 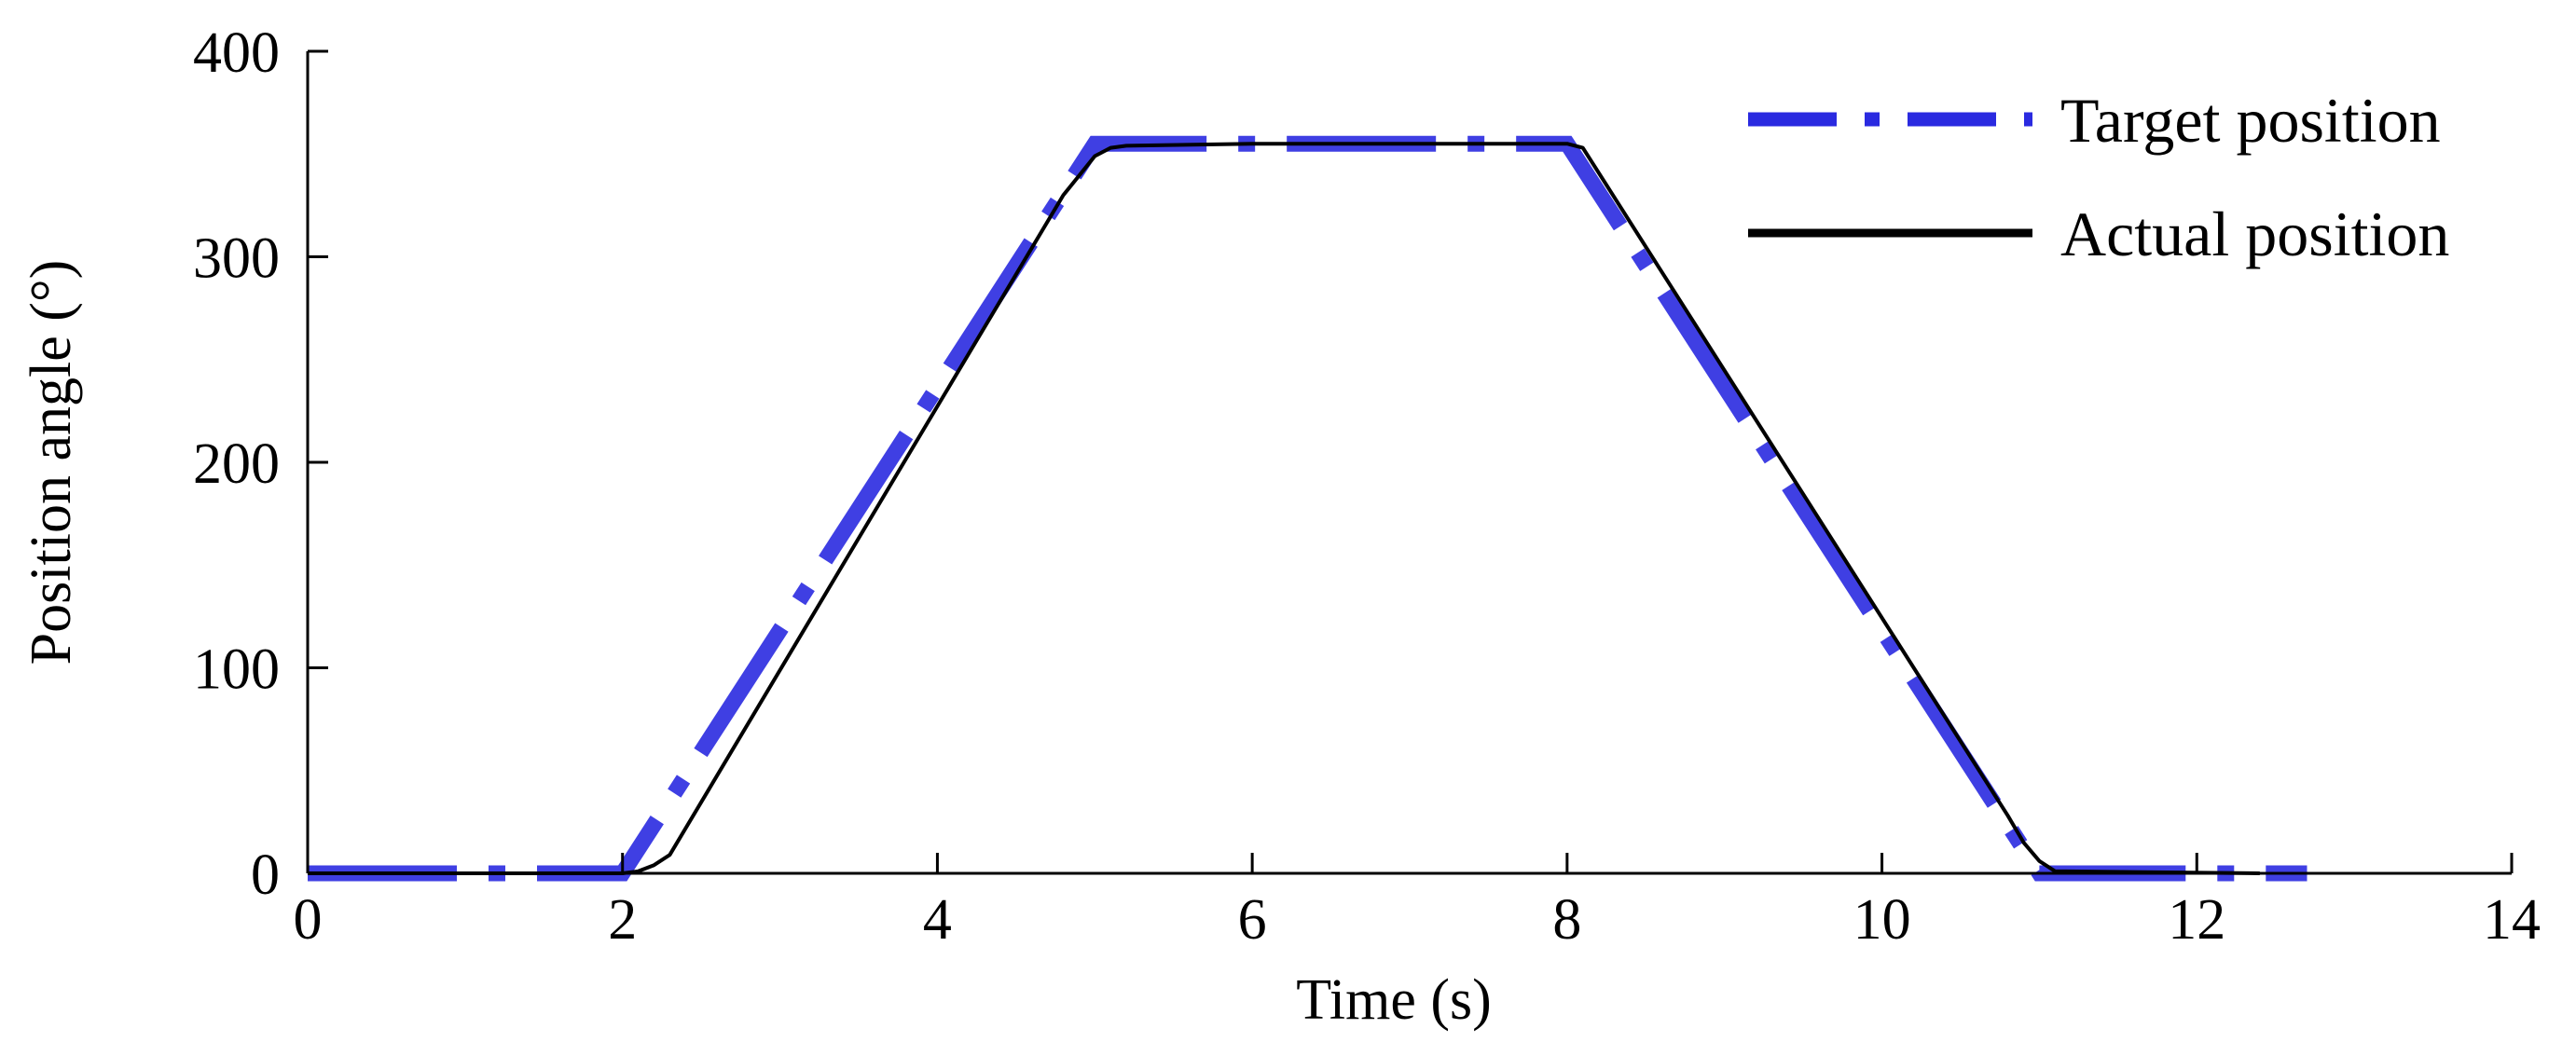 I want to click on y-tick-label: 100, so click(x=236, y=670).